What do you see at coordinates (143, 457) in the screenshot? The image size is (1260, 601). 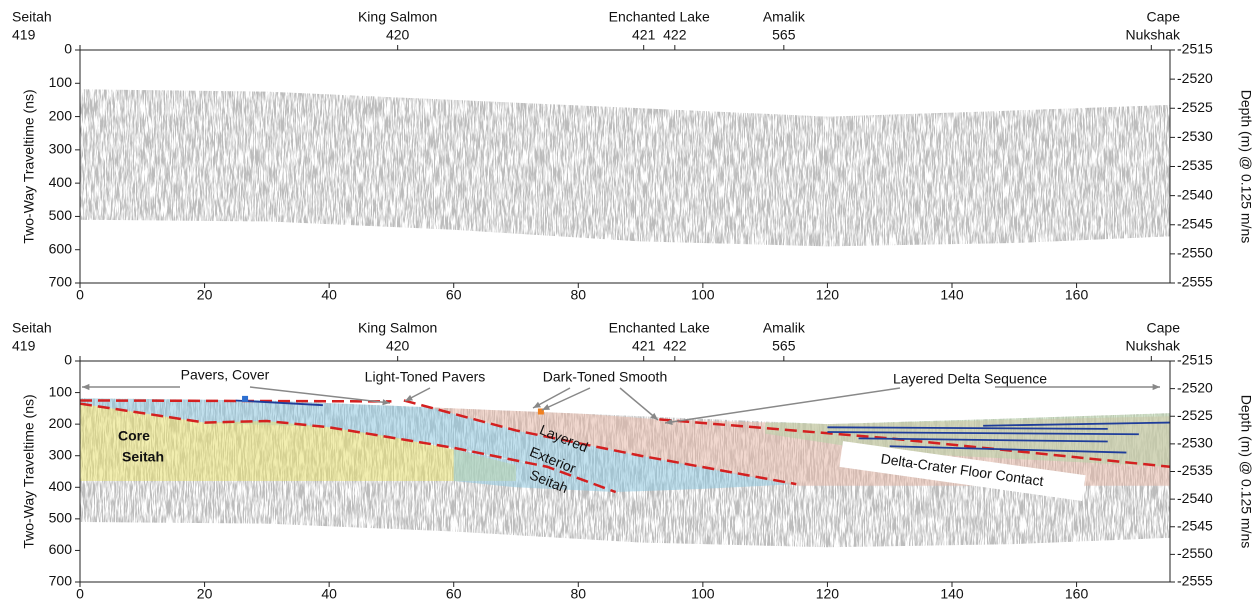 I see `annotation: Seitah` at bounding box center [143, 457].